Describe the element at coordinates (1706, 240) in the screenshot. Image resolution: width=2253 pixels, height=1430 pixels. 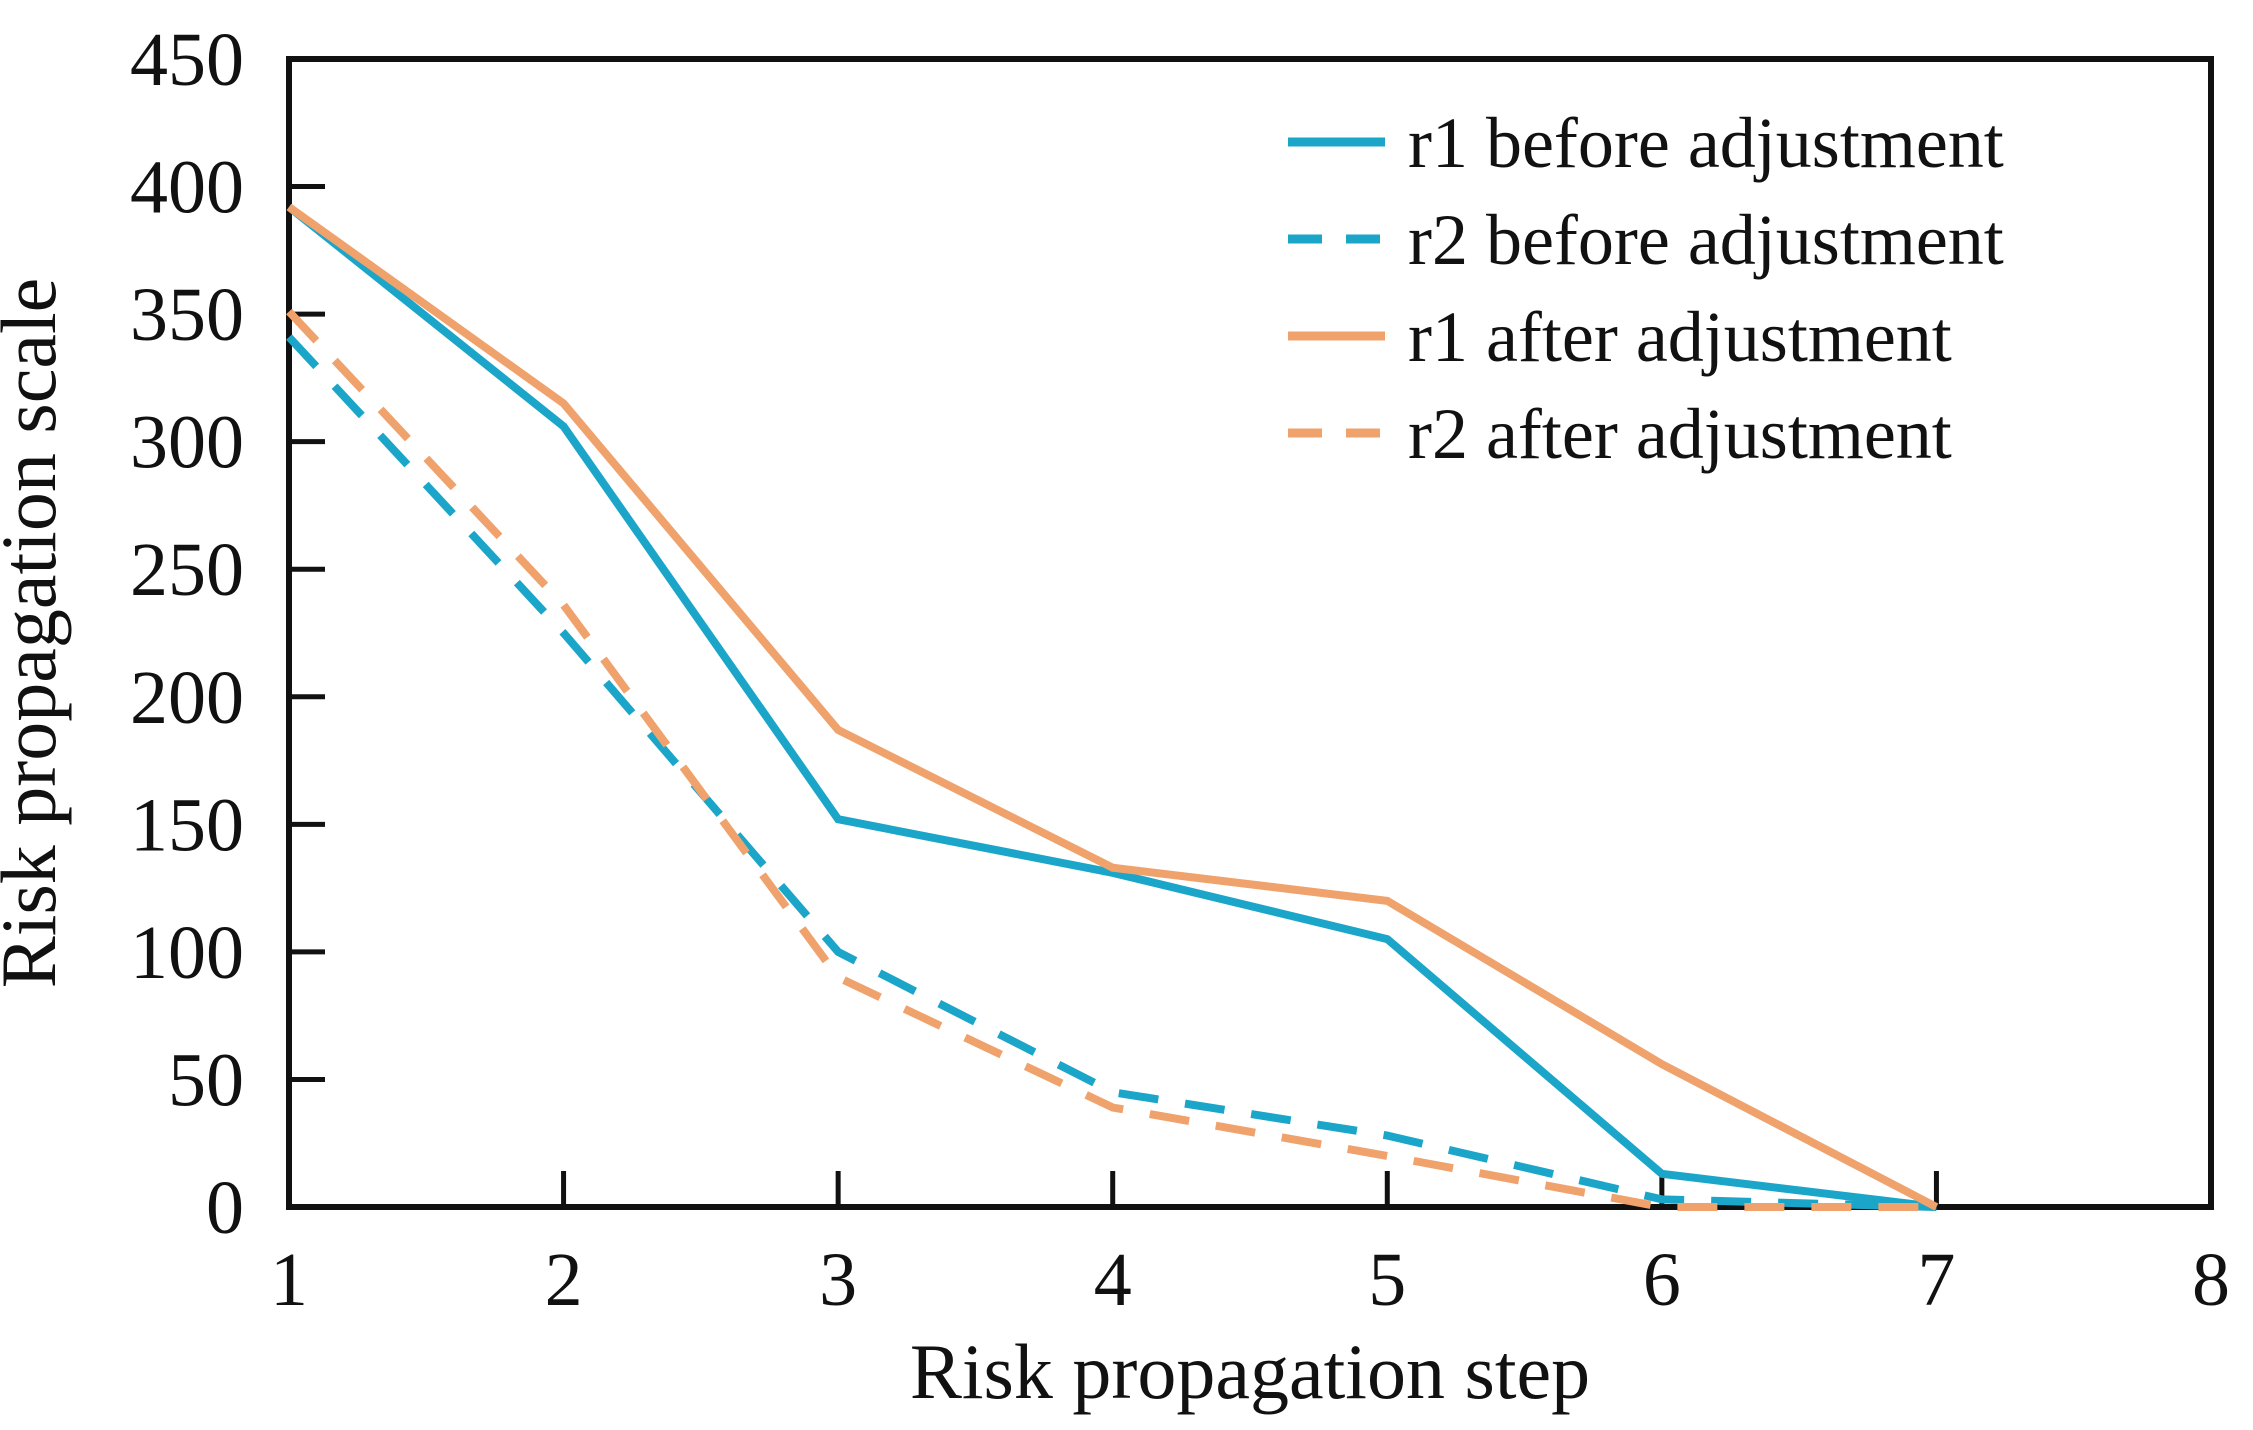
I see `legend-label: r2 before adjustment` at that location.